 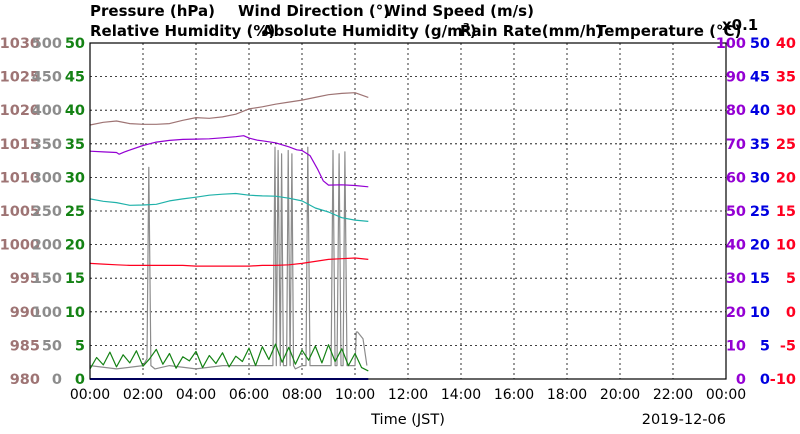 I want to click on y-tick-wind-speed: 15, so click(x=75, y=279).